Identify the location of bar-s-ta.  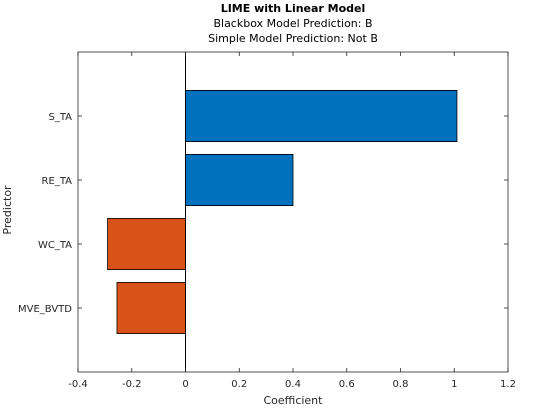
(321, 116).